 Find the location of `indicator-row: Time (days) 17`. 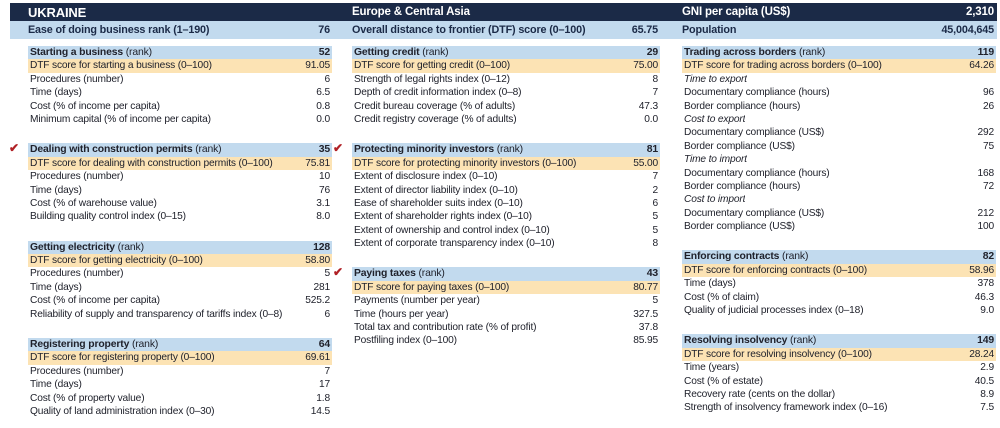

indicator-row: Time (days) 17 is located at coordinates (180, 384).